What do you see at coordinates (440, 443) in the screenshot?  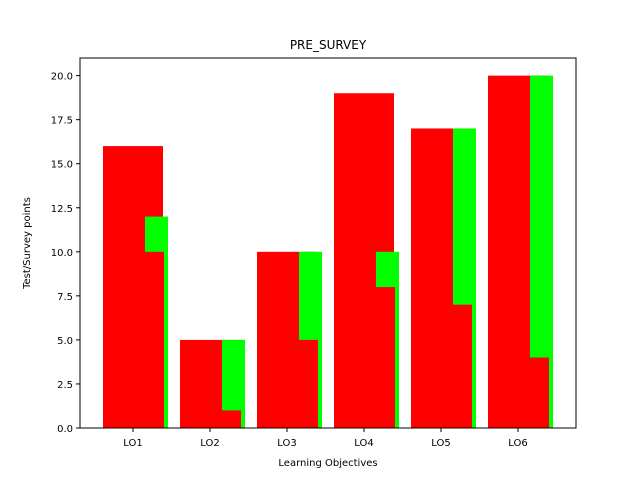 I see `x-tick-label-lo5: LO5` at bounding box center [440, 443].